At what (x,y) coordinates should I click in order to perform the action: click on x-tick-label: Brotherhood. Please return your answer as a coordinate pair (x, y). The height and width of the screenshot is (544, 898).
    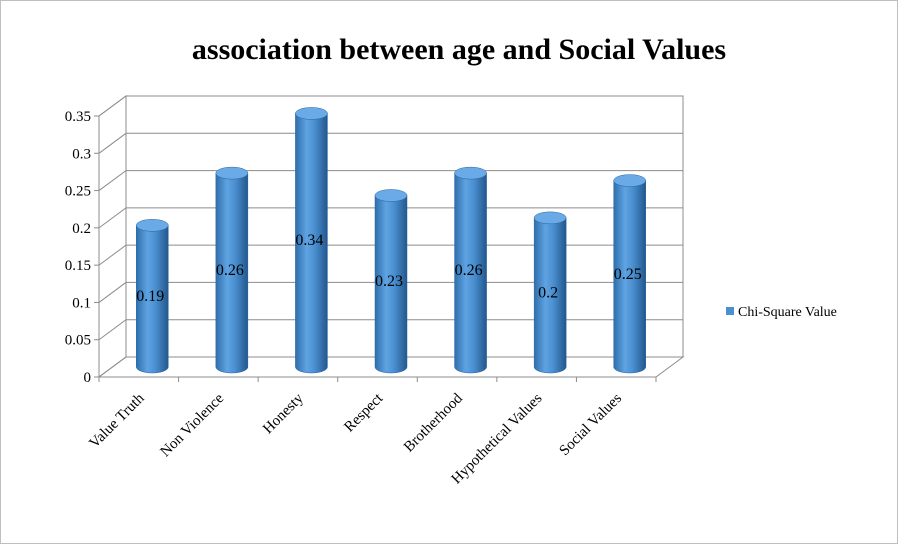
    Looking at the image, I should click on (433, 422).